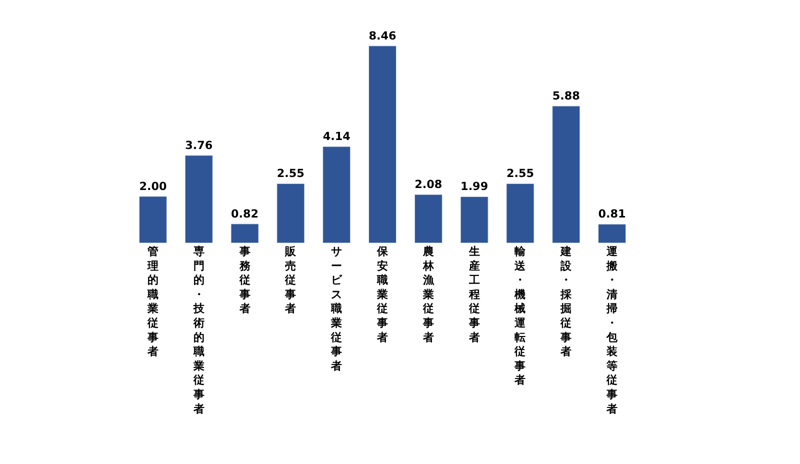 The width and height of the screenshot is (800, 464). I want to click on x-tick-label: 生産工程従事者, so click(474, 294).